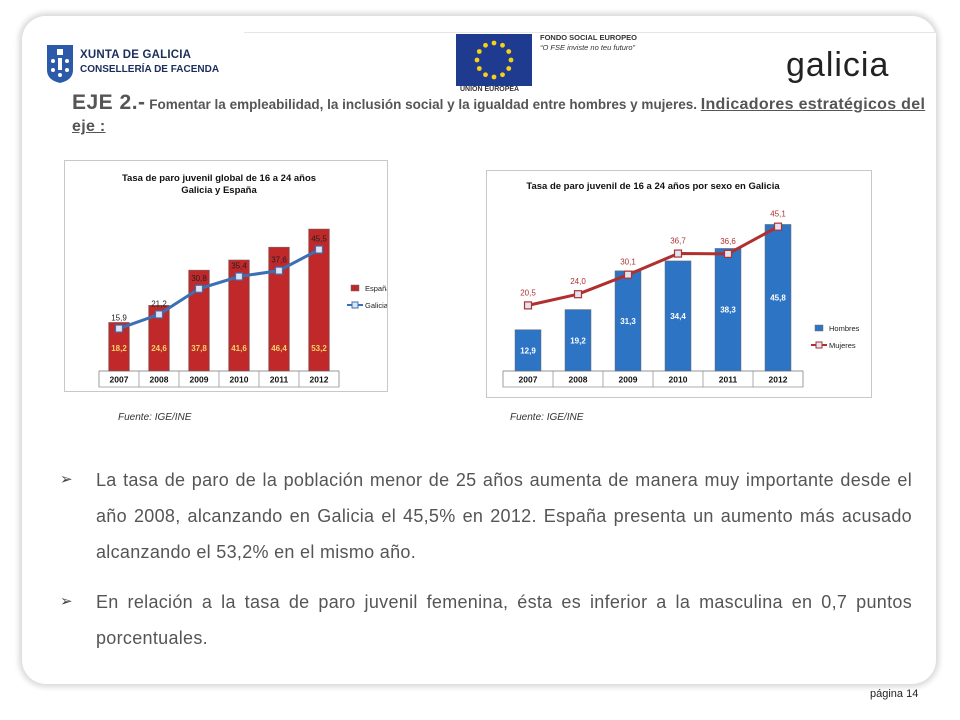 Image resolution: width=960 pixels, height=720 pixels. Describe the element at coordinates (159, 303) in the screenshot. I see `line-data-label: 21,2` at that location.